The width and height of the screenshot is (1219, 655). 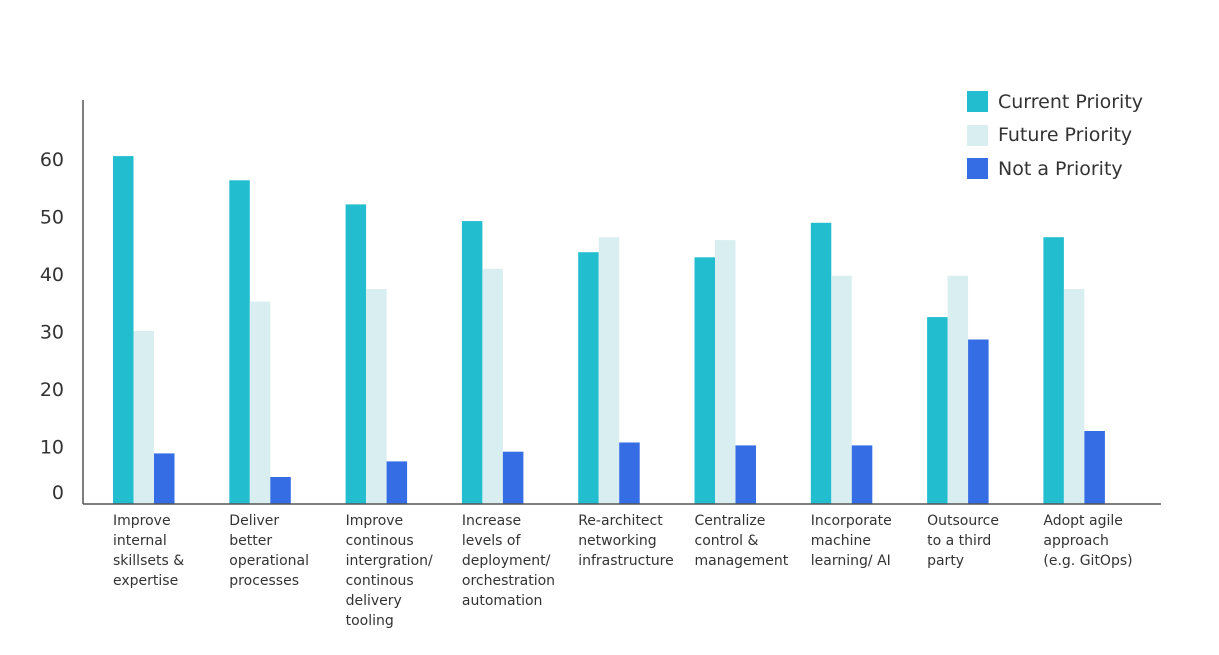 What do you see at coordinates (977, 102) in the screenshot?
I see `legend-swatch-current-priority` at bounding box center [977, 102].